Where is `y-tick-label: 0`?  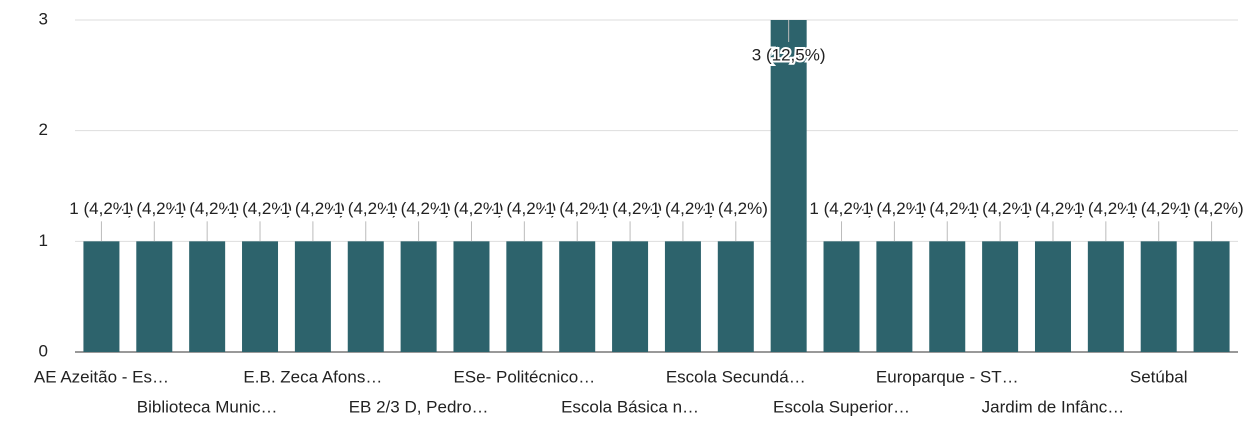
y-tick-label: 0 is located at coordinates (43, 350).